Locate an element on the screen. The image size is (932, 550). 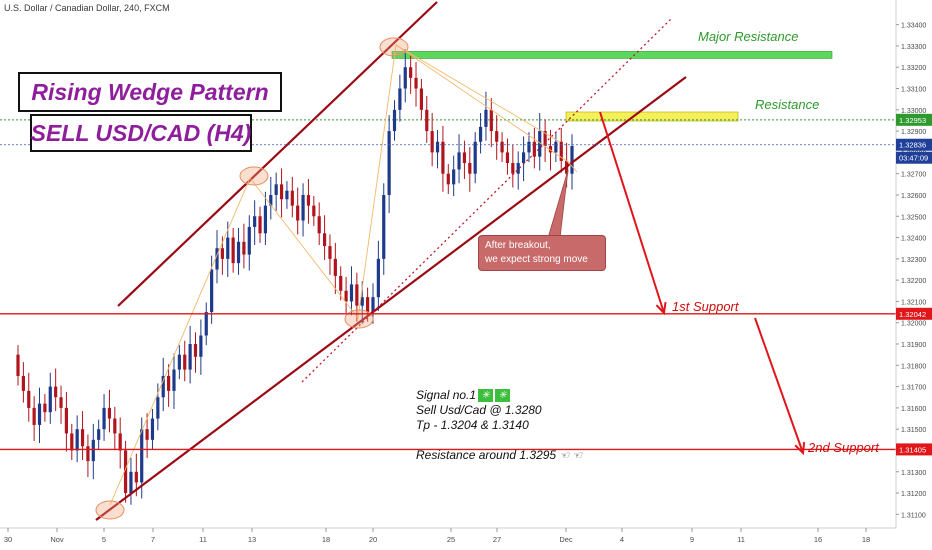
second-move-arrow-head is located at coordinates (800, 448).